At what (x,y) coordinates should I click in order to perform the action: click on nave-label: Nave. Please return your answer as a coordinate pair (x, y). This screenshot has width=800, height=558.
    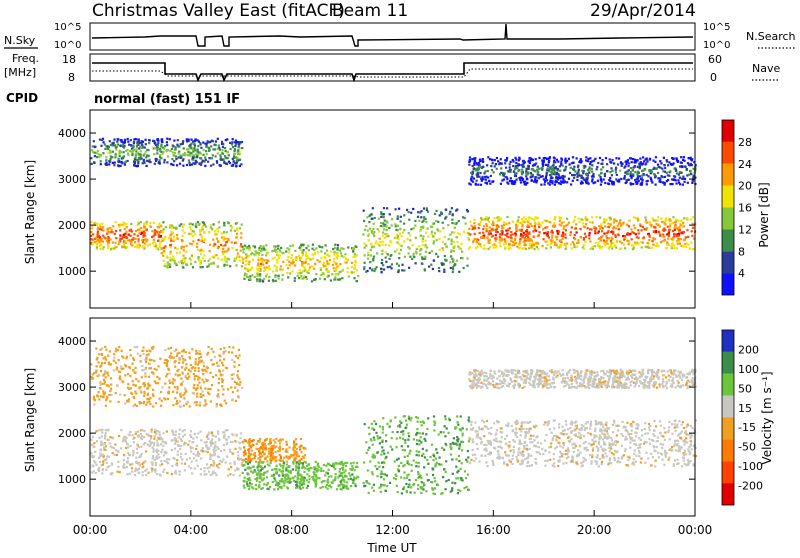
    Looking at the image, I should click on (766, 68).